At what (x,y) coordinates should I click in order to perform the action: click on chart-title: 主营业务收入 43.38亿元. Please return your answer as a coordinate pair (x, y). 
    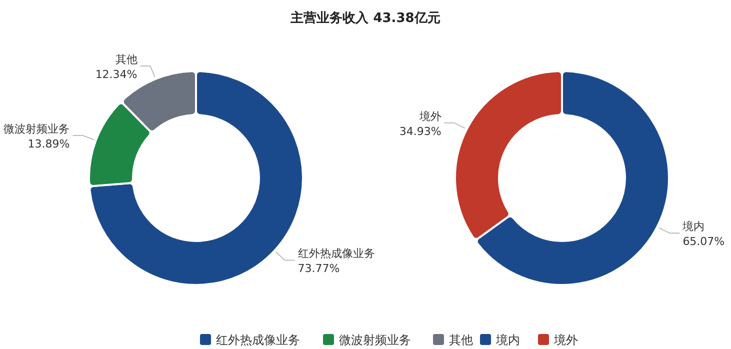
    Looking at the image, I should click on (365, 18).